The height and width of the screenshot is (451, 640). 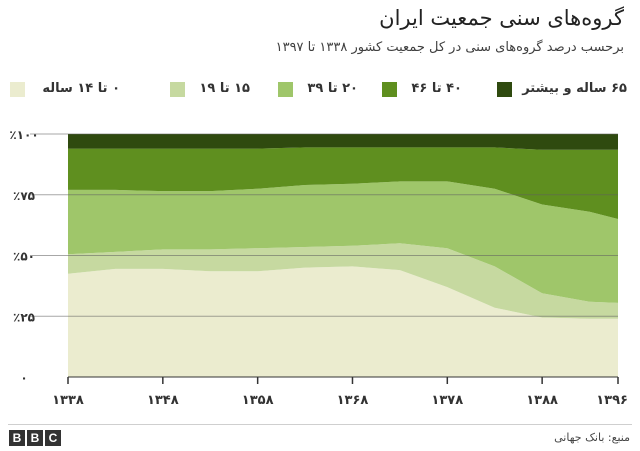 I want to click on legend-item-age-20-39: ۲۰ تا ۳۹, so click(x=318, y=90).